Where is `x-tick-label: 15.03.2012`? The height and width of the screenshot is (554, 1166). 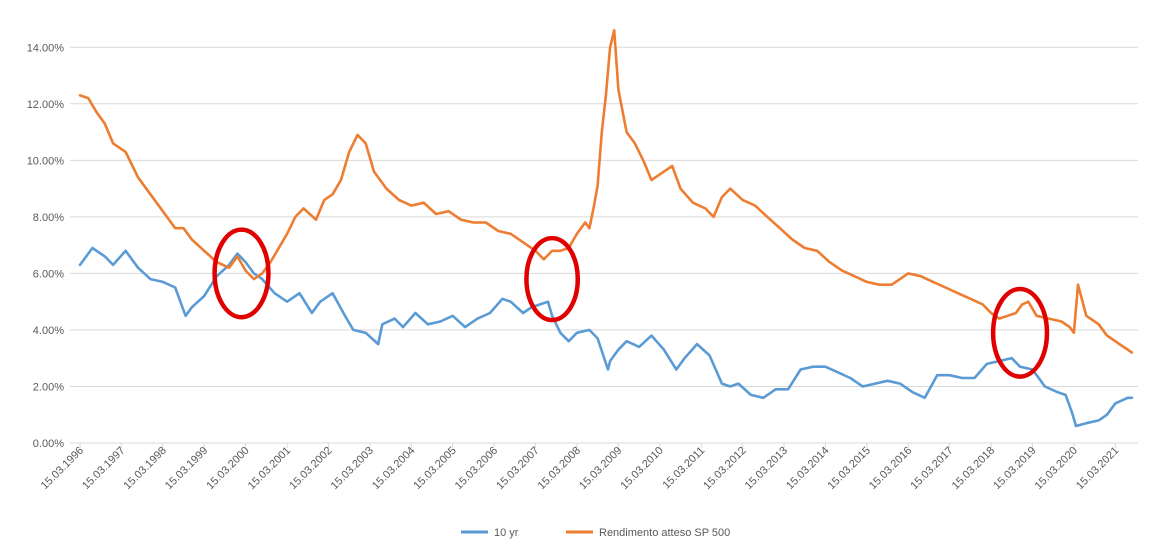
x-tick-label: 15.03.2012 is located at coordinates (724, 468).